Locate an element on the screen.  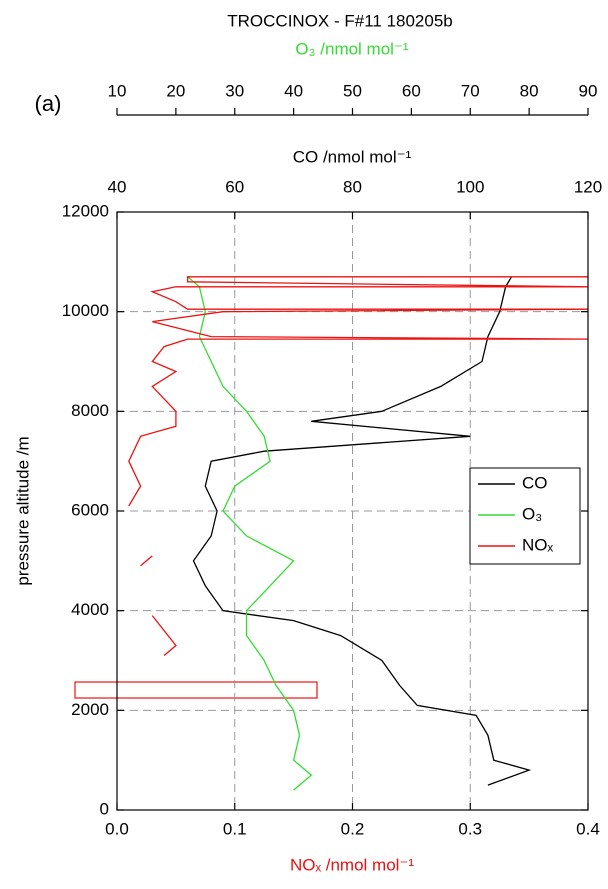
x-tick-label: 20 is located at coordinates (175, 90).